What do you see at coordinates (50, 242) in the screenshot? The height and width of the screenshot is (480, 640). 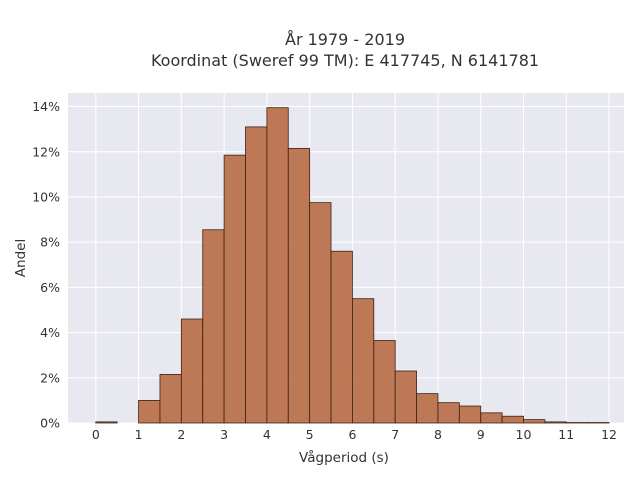 I see `y-tick-label: 8%` at bounding box center [50, 242].